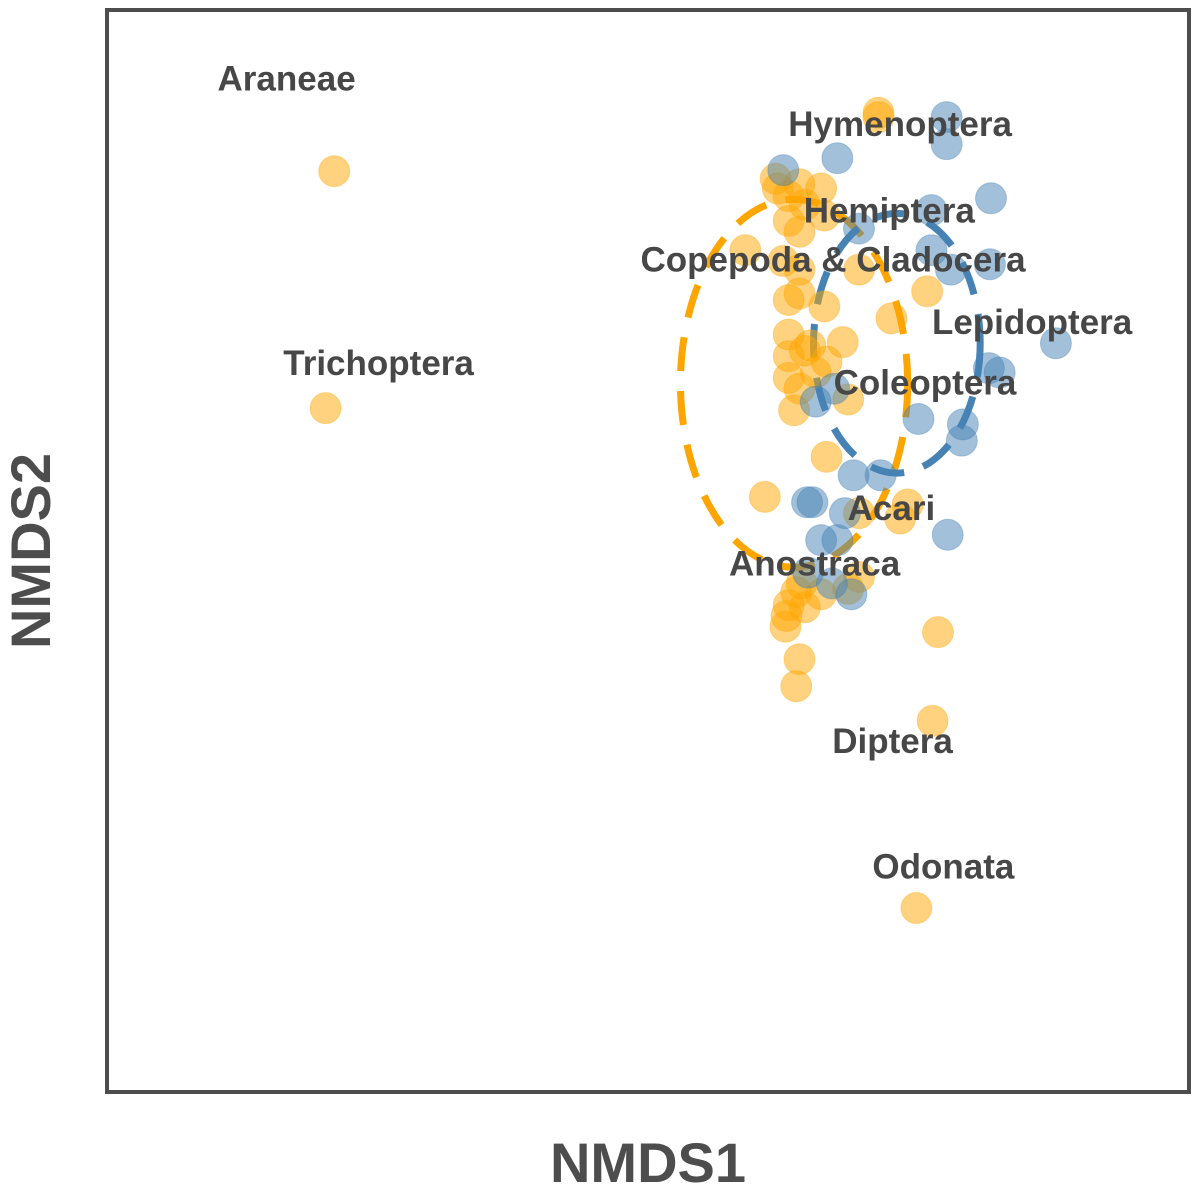 This screenshot has height=1200, width=1200. What do you see at coordinates (943, 866) in the screenshot?
I see `species-label: Odonata` at bounding box center [943, 866].